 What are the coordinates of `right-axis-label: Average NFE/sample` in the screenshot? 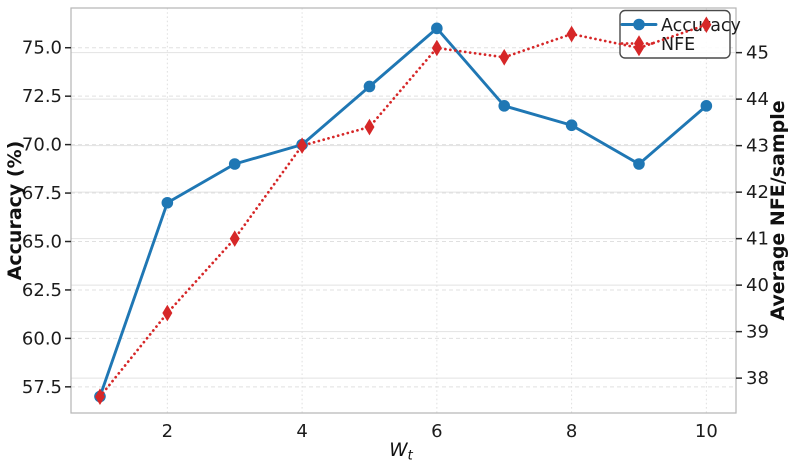 It's located at (778, 210).